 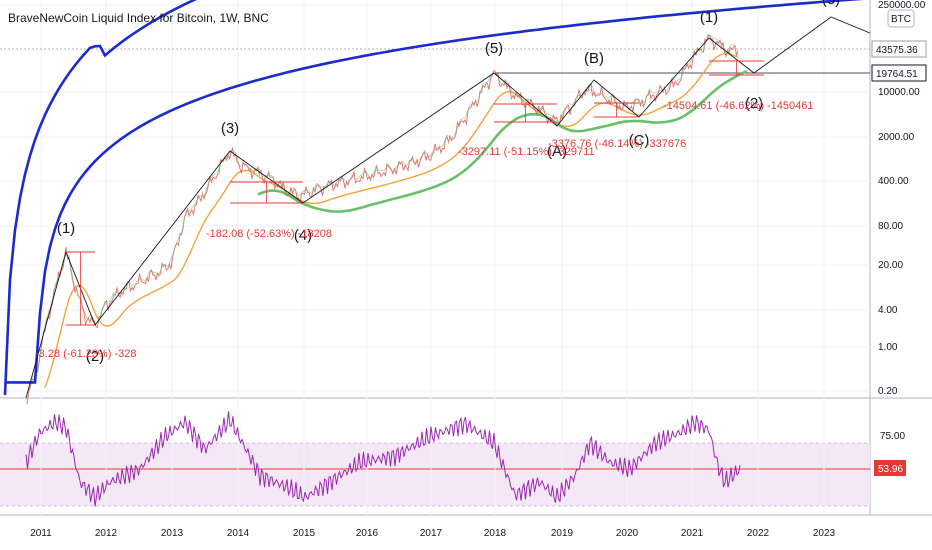 What do you see at coordinates (692, 533) in the screenshot?
I see `x-tick: 2021` at bounding box center [692, 533].